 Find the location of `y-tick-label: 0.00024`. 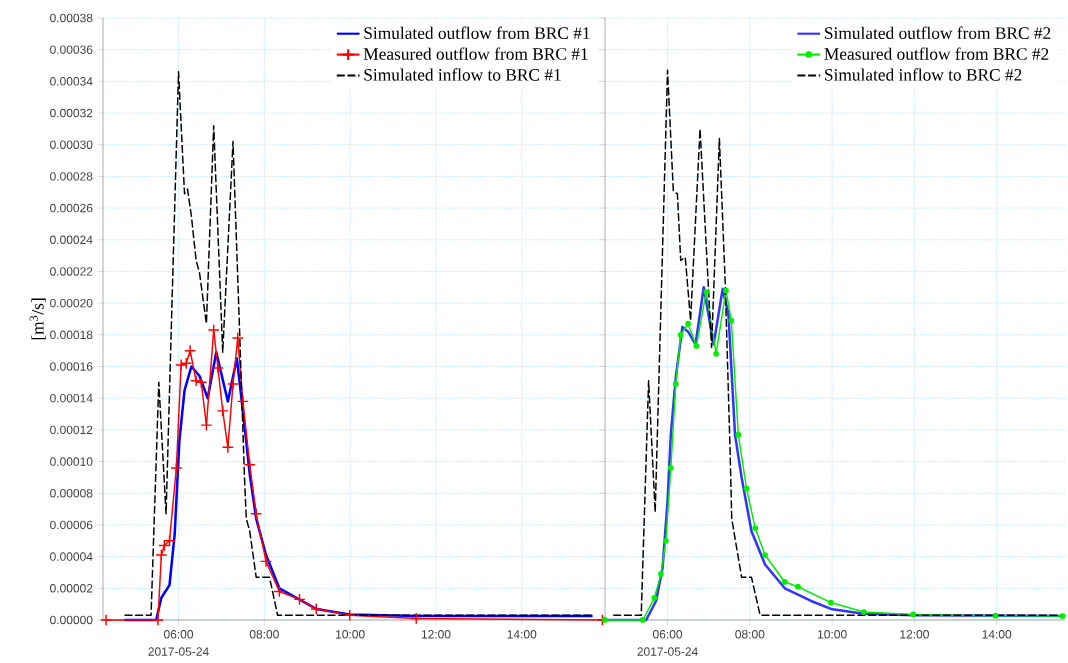

y-tick-label: 0.00024 is located at coordinates (71, 240).